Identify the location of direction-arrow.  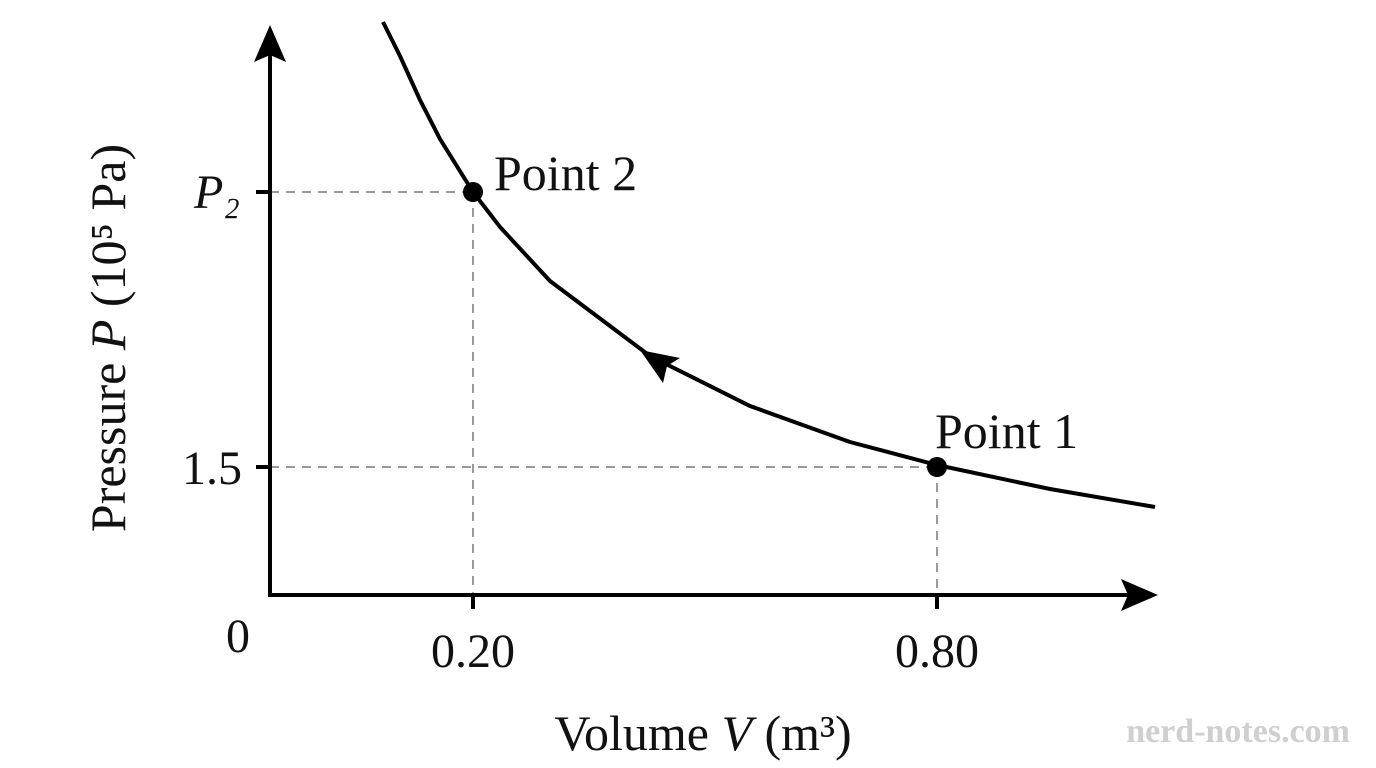
(660, 366).